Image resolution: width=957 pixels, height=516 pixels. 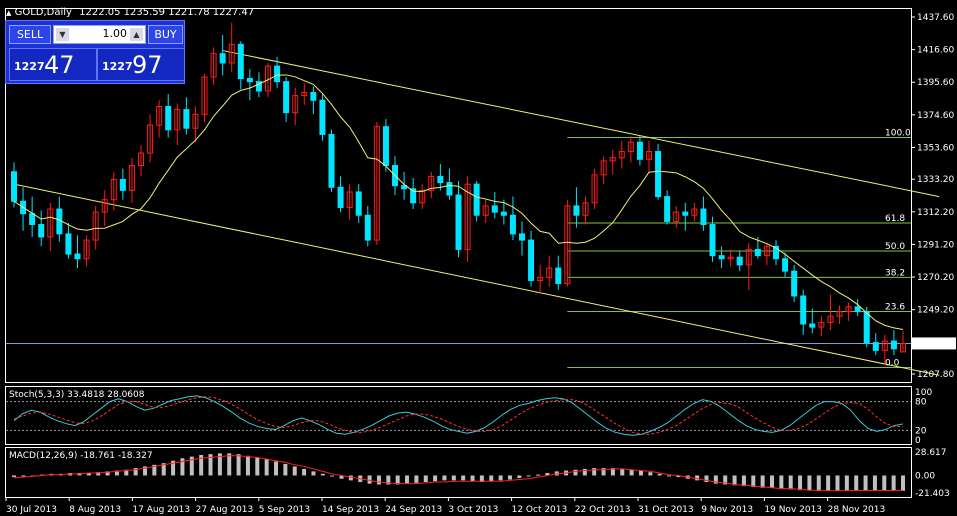 What do you see at coordinates (935, 51) in the screenshot?
I see `price-tick-label: 1416.60` at bounding box center [935, 51].